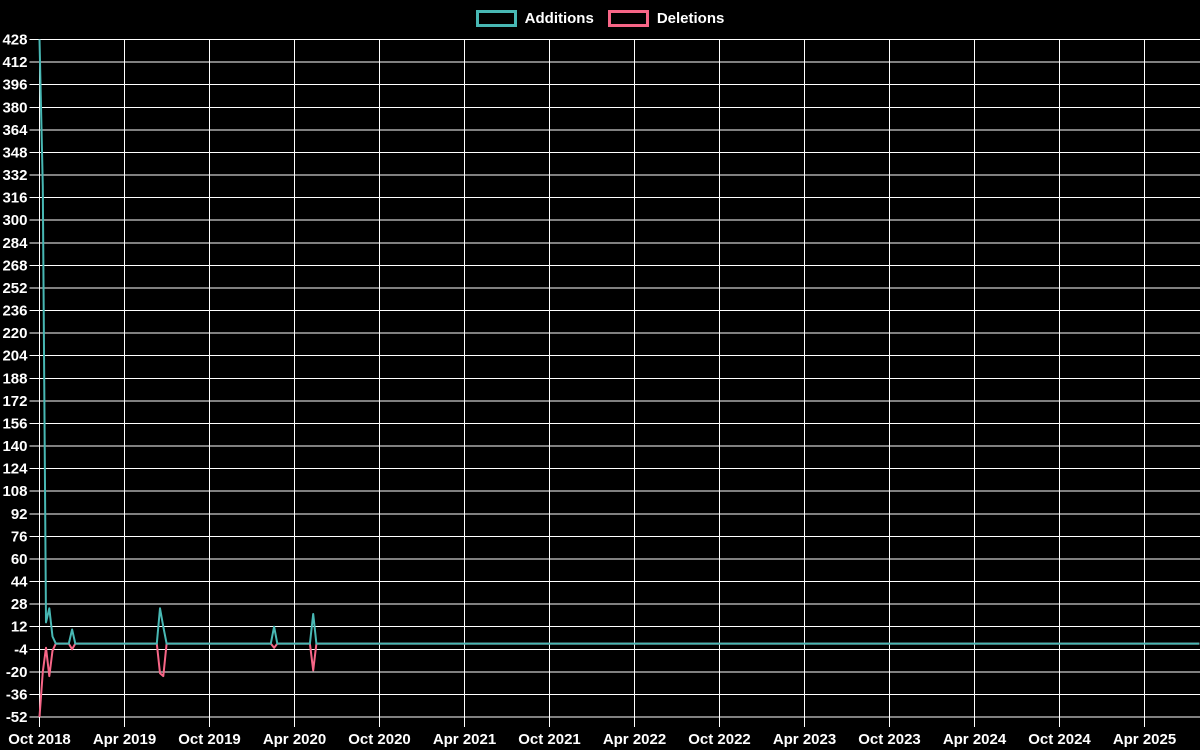 The image size is (1200, 750). I want to click on y-tick-label: 156, so click(14, 423).